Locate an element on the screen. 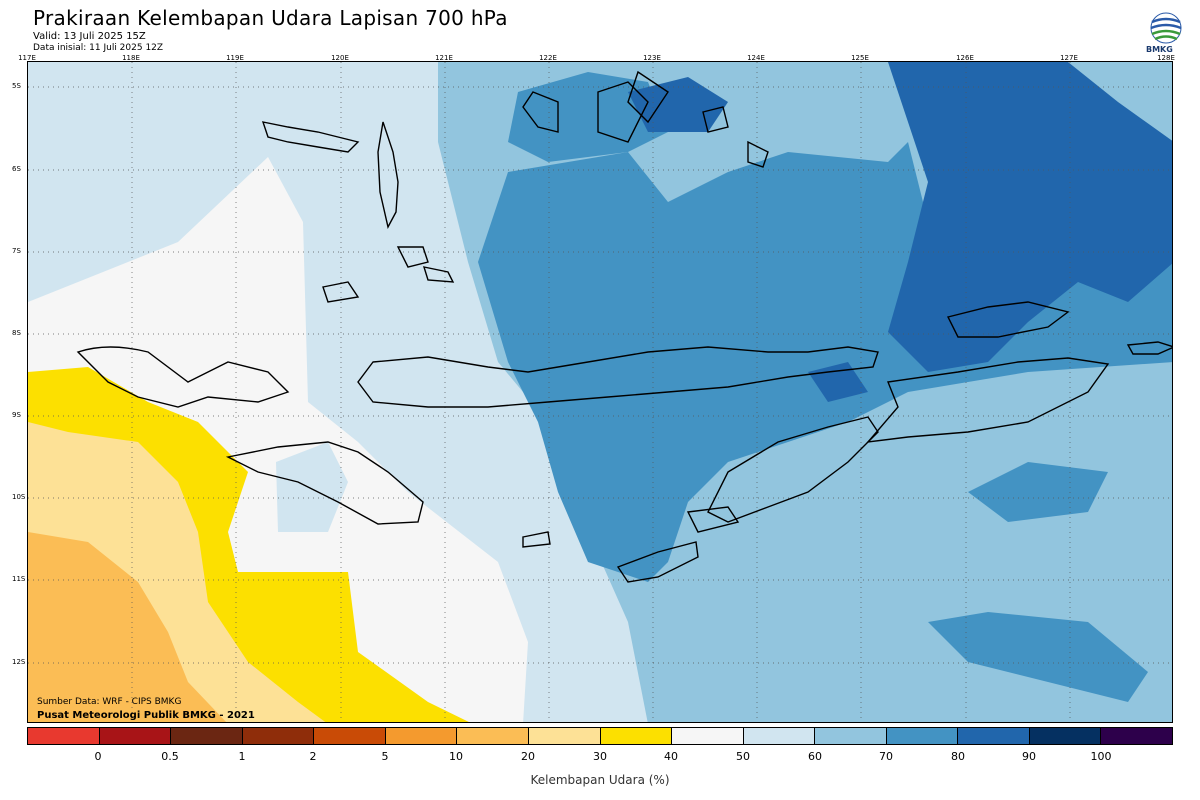 Image resolution: width=1200 pixels, height=800 pixels. lon-tick: 124E is located at coordinates (756, 58).